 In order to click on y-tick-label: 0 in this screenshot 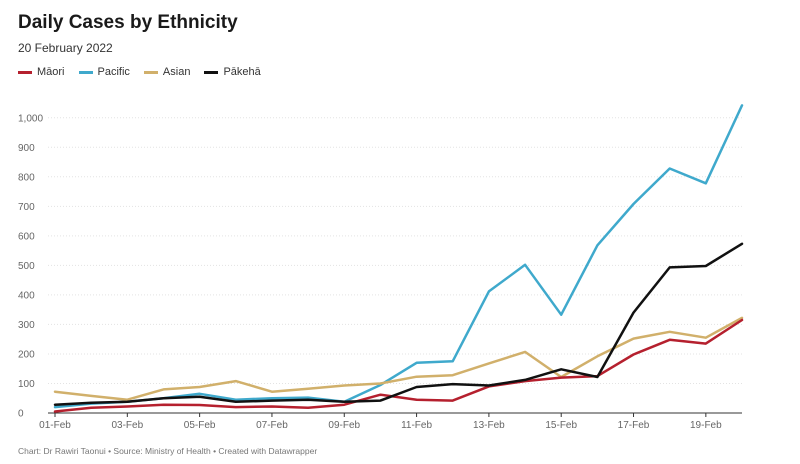, I will do `click(21, 414)`.